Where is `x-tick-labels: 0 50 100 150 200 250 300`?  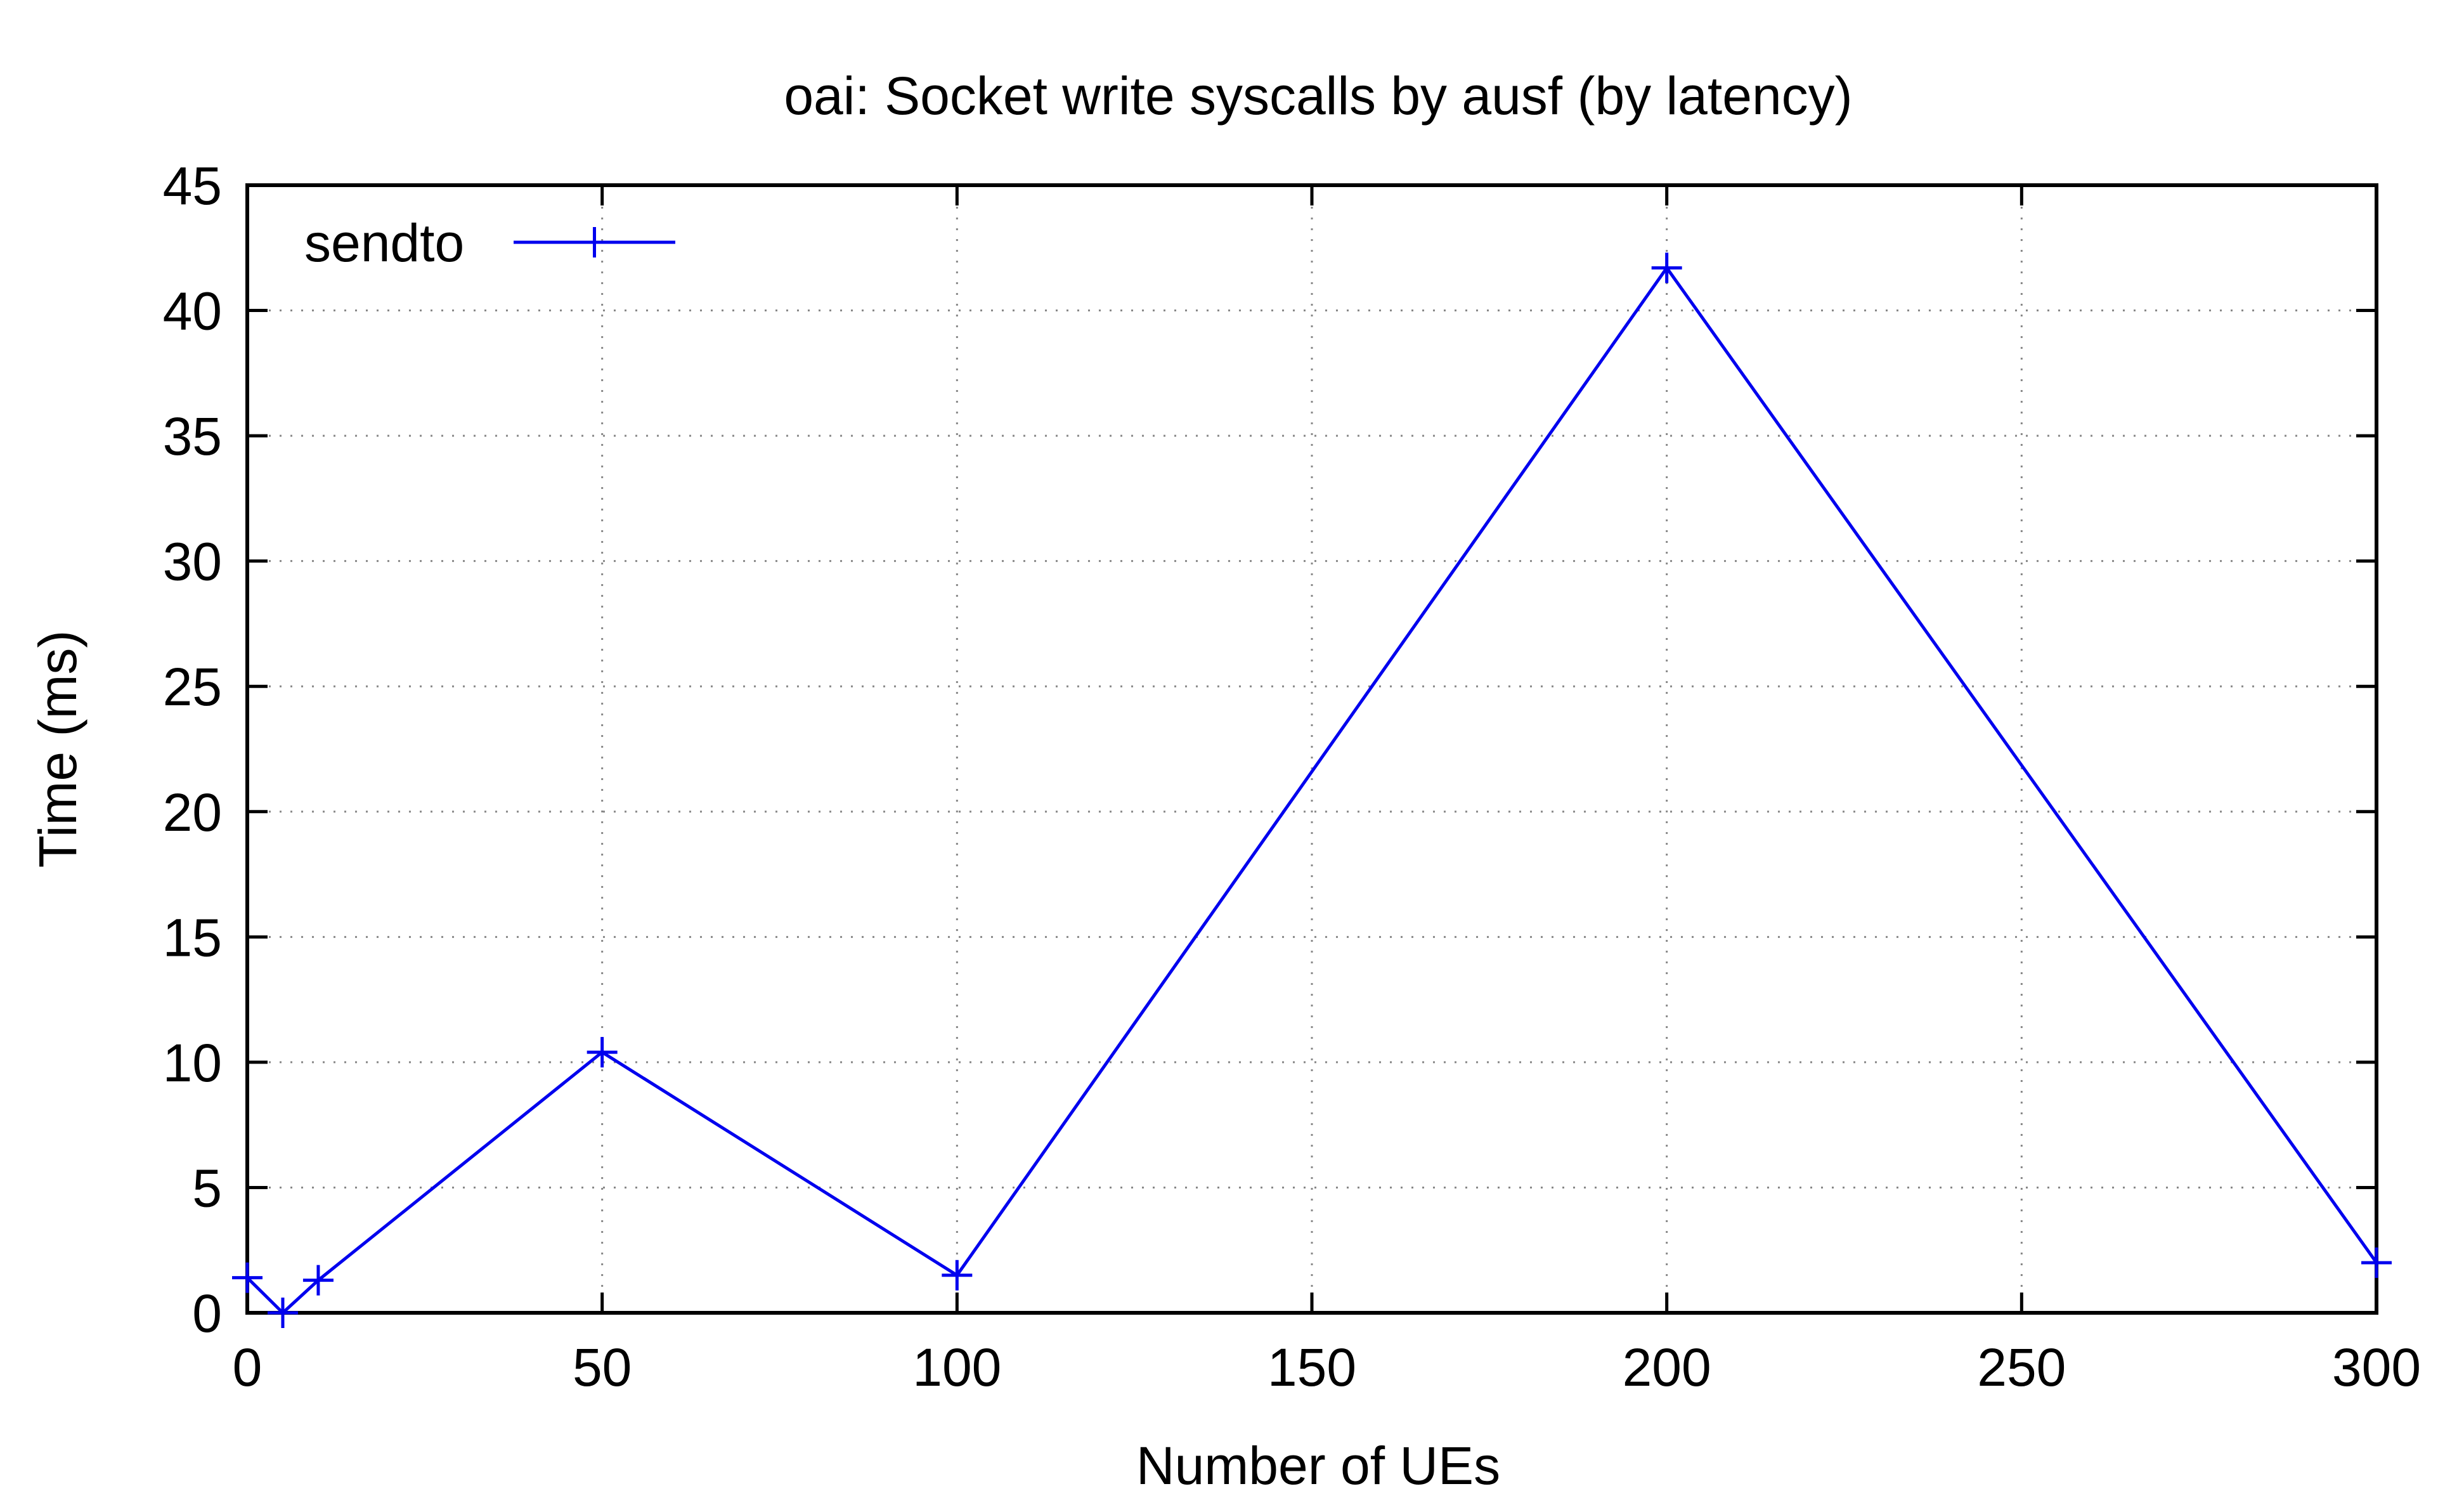 x-tick-labels: 0 50 100 150 200 250 300 is located at coordinates (1327, 1367).